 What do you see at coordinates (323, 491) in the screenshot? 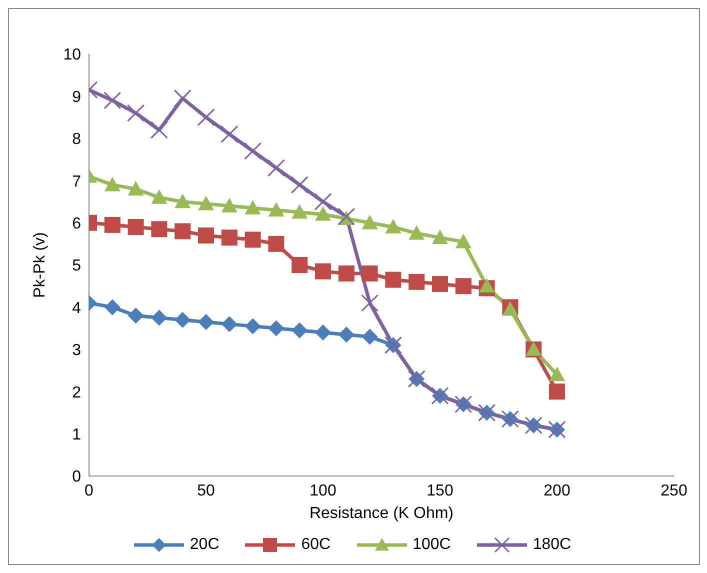
I see `x-tick-label: 100` at bounding box center [323, 491].